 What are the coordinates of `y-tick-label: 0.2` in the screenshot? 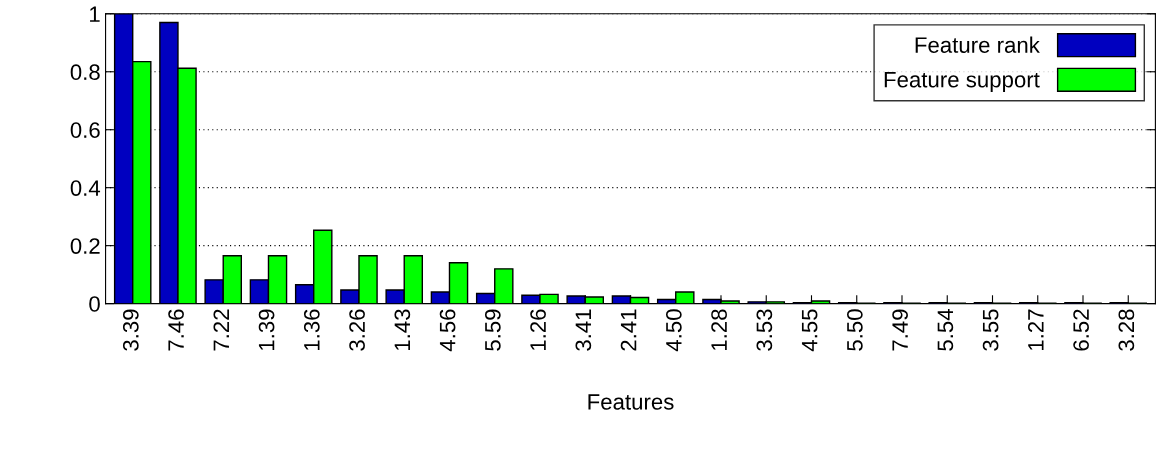 It's located at (85, 246).